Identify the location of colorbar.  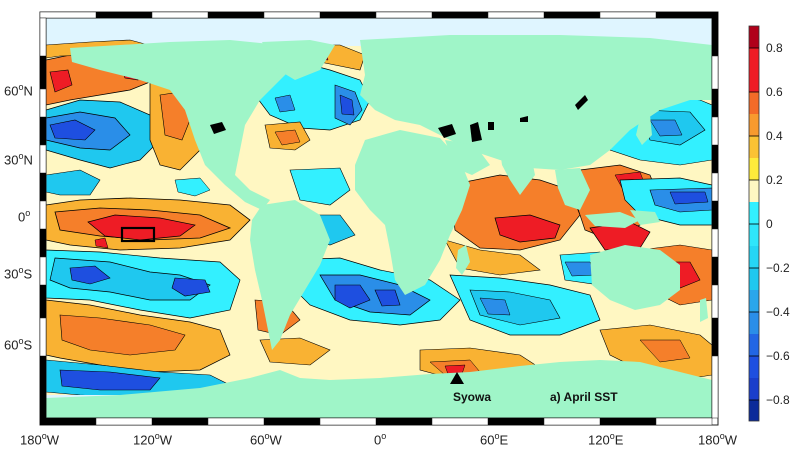
(754, 223).